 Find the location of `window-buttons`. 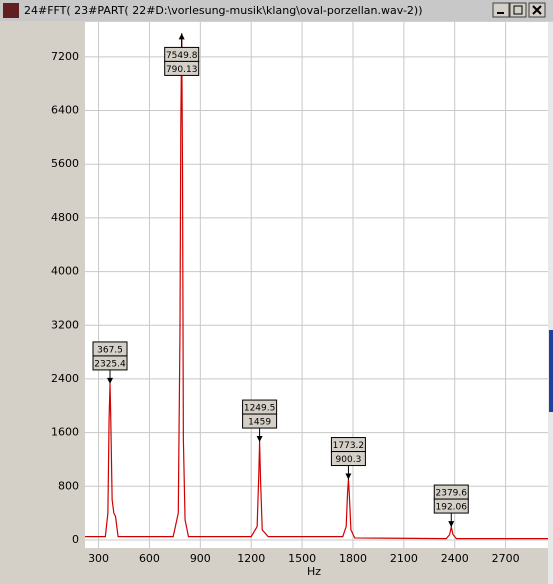

window-buttons is located at coordinates (519, 10).